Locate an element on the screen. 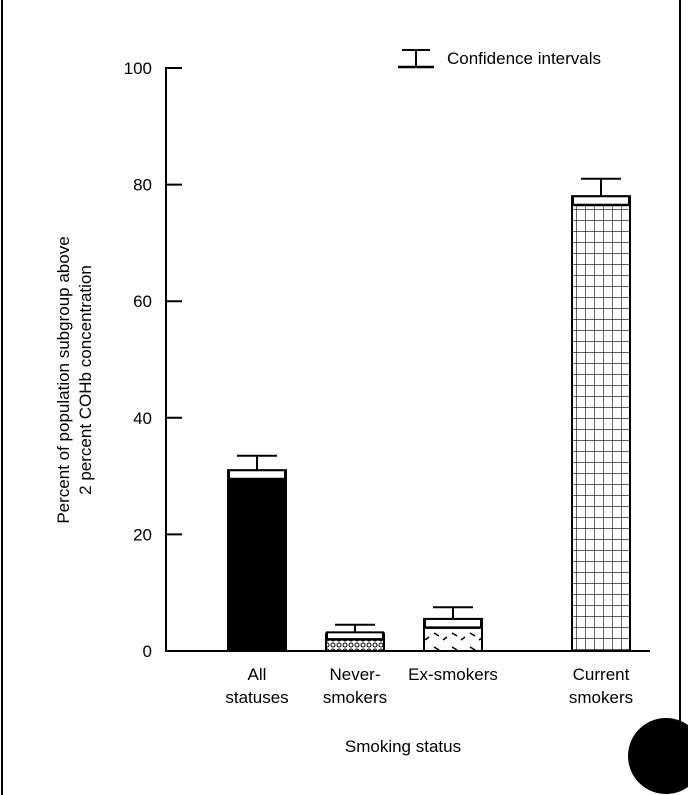  x-tick-label: Current is located at coordinates (601, 674).